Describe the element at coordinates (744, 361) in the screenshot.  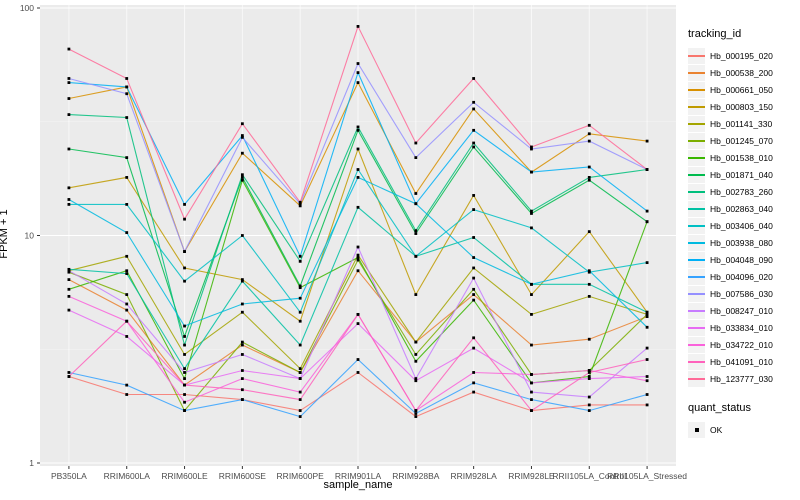
I see `legend-entry: Hb_041091_010` at that location.